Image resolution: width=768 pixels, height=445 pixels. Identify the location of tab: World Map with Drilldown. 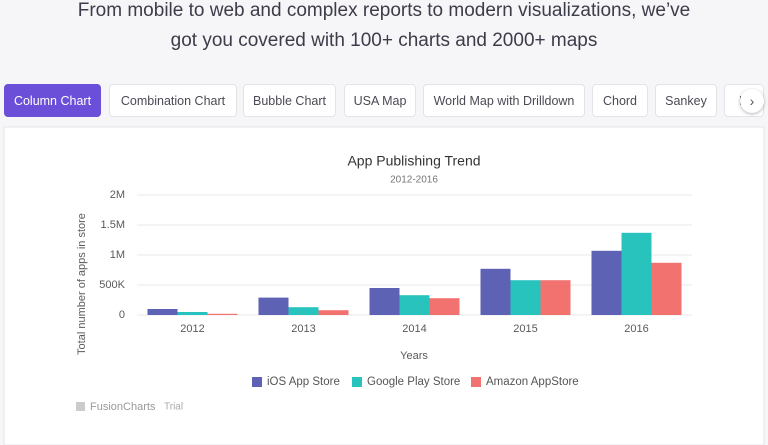
(504, 100).